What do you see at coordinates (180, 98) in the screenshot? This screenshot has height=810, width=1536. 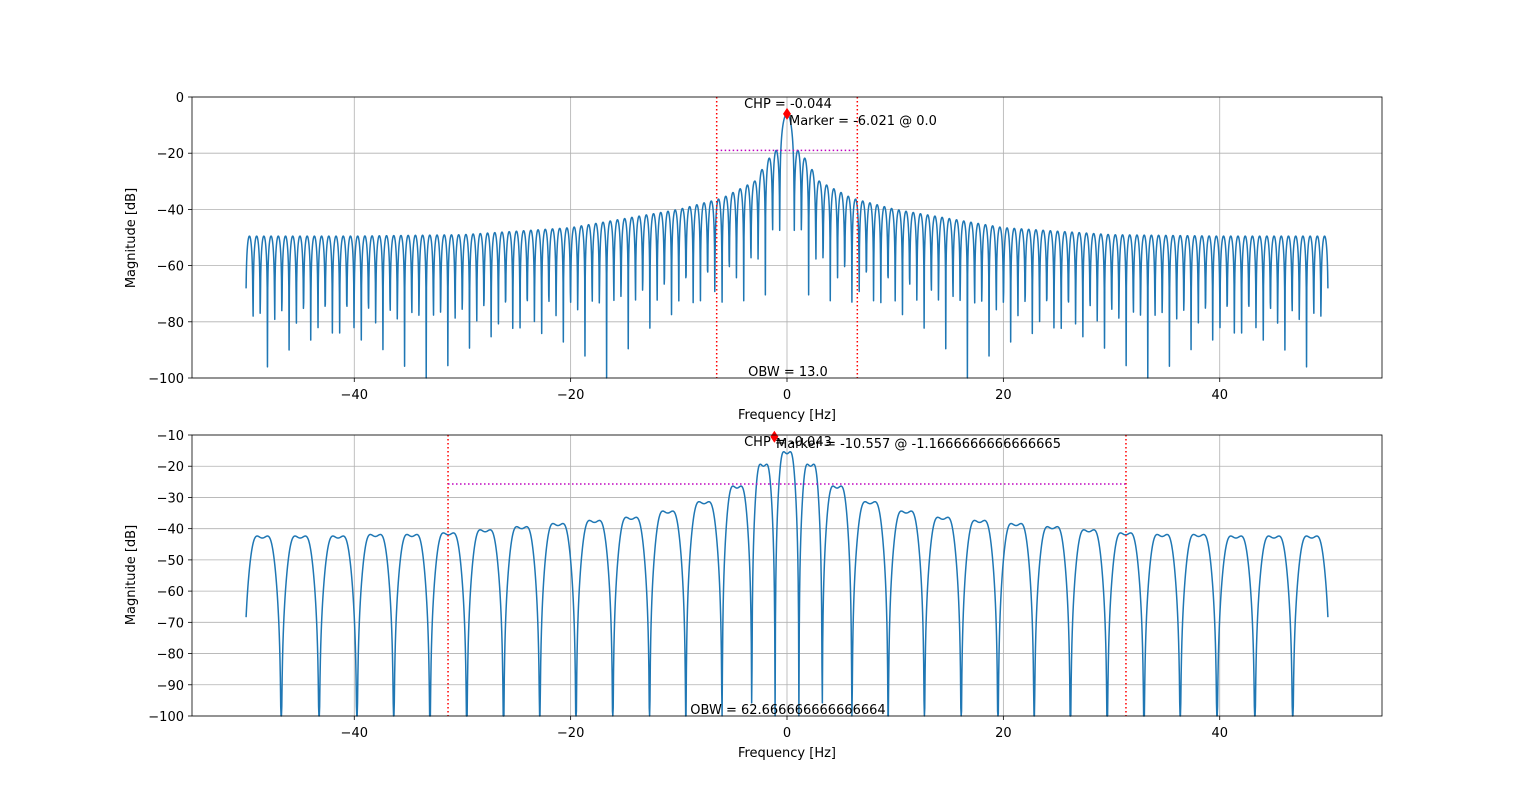 I see `top-y-tick-label: 0` at bounding box center [180, 98].